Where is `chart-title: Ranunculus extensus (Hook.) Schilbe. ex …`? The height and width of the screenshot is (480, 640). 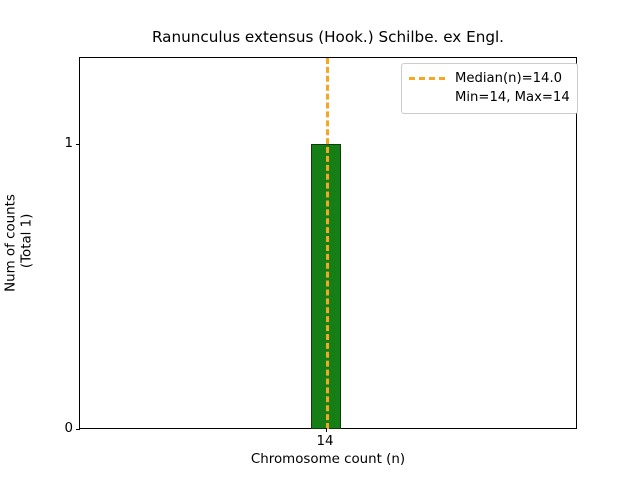 chart-title: Ranunculus extensus (Hook.) Schilbe. ex … is located at coordinates (328, 37).